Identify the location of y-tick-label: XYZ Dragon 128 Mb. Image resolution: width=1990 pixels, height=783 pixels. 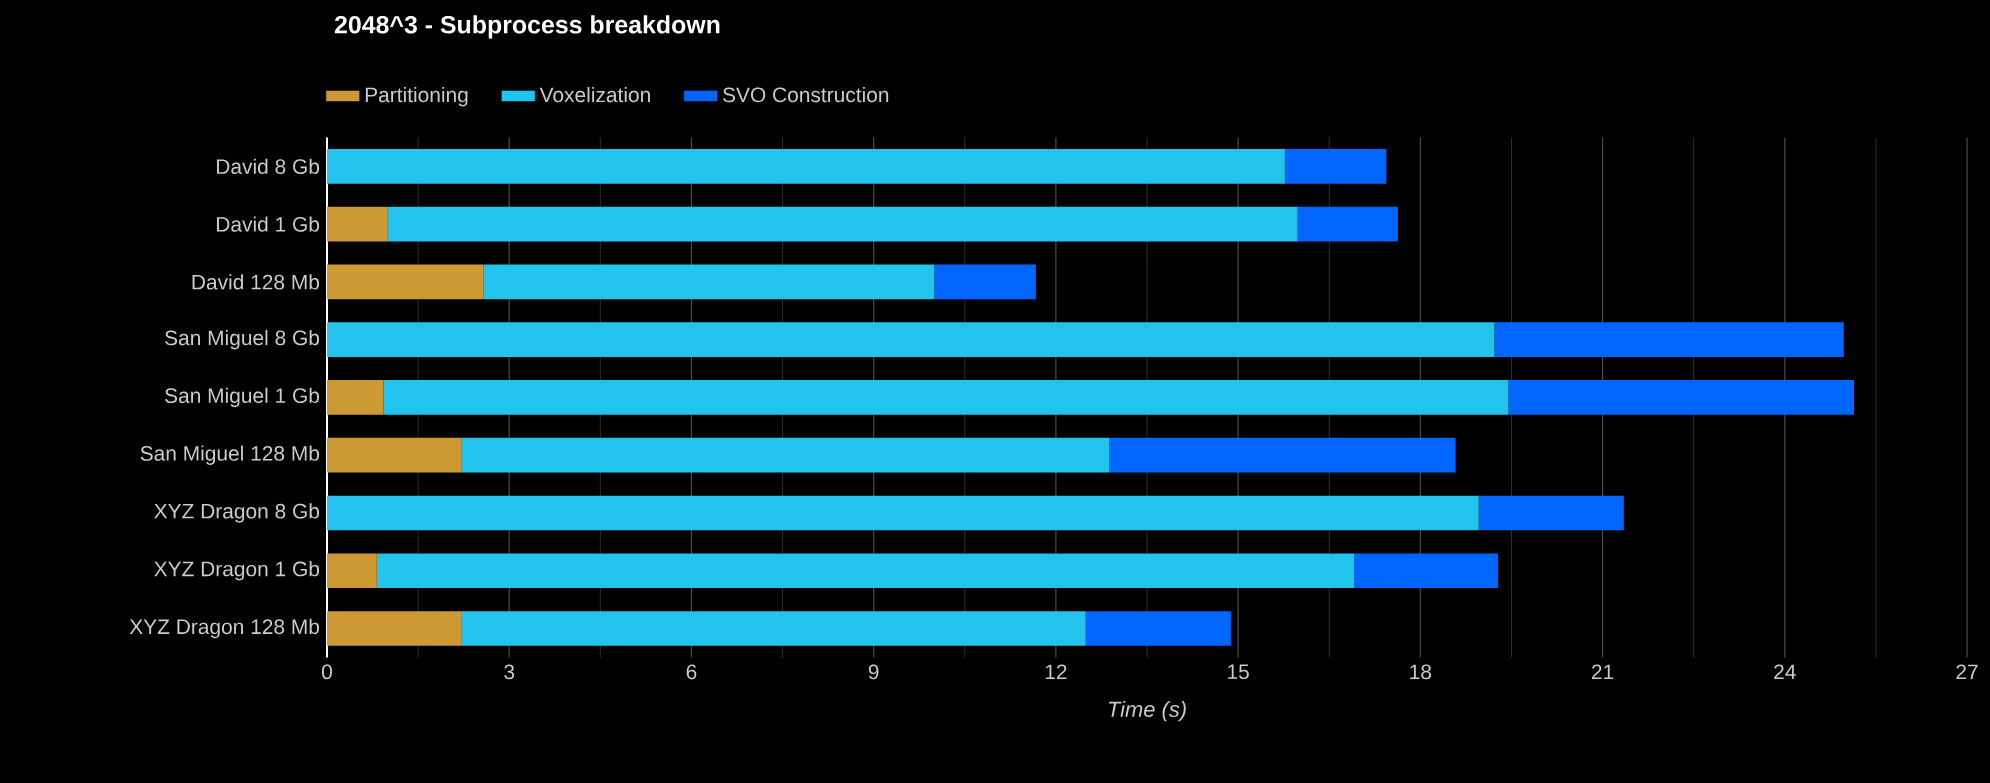
(224, 628).